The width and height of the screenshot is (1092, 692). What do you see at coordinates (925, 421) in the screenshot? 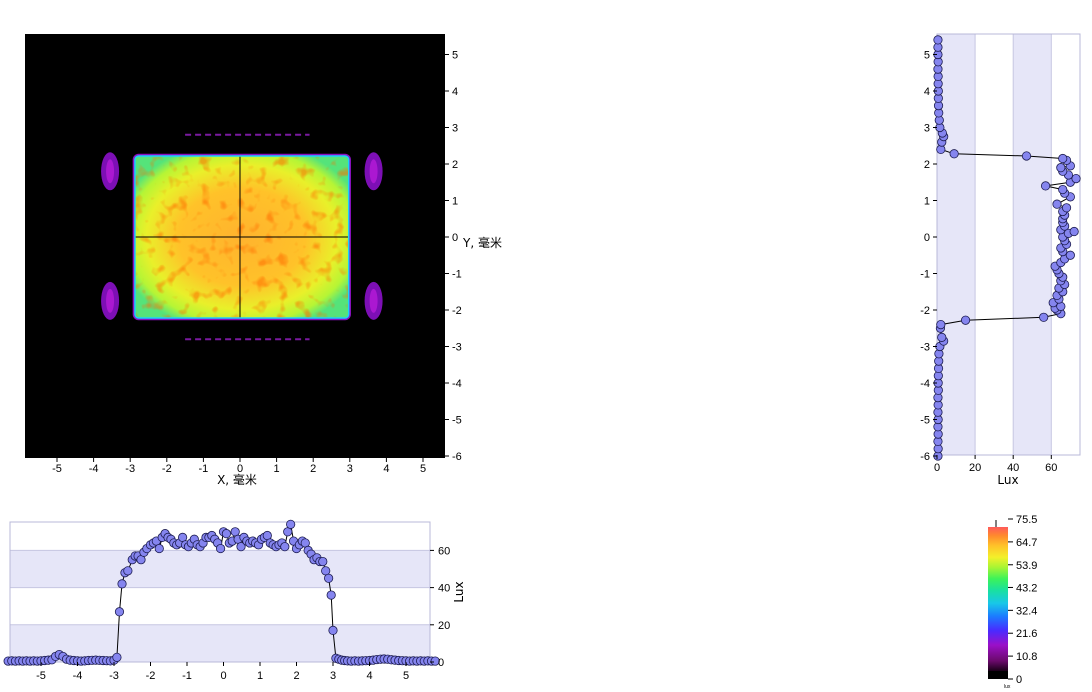
I see `vertical-profile-y-tick-label: -5` at bounding box center [925, 421].